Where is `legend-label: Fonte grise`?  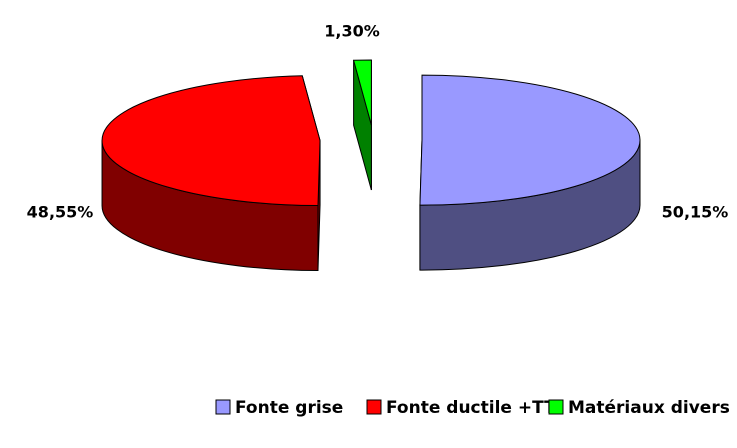
legend-label: Fonte grise is located at coordinates (289, 408).